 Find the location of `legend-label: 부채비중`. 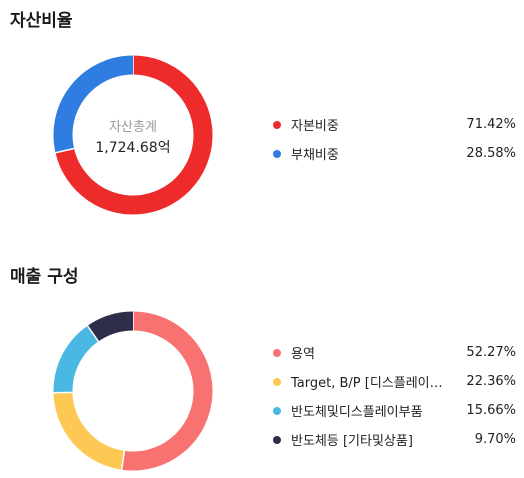

legend-label: 부채비중 is located at coordinates (315, 155).